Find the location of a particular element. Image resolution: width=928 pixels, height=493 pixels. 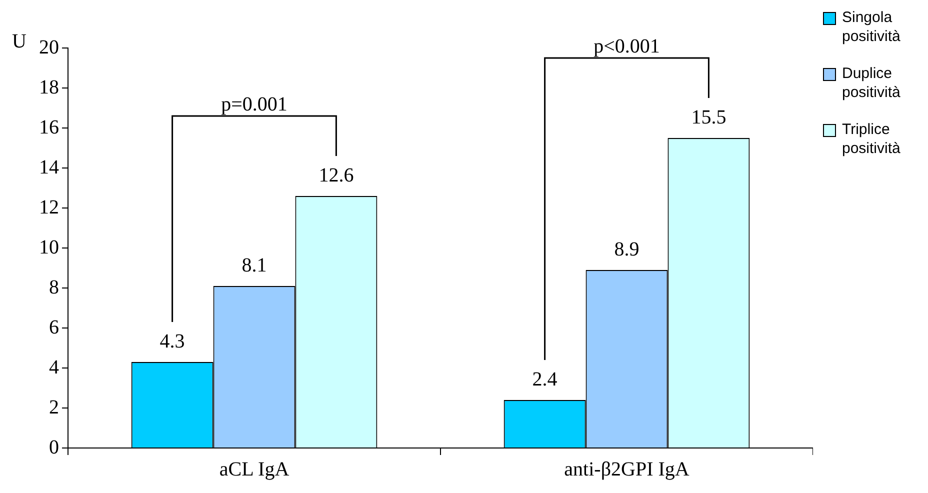

y-tick-label: 10 is located at coordinates (49, 247).